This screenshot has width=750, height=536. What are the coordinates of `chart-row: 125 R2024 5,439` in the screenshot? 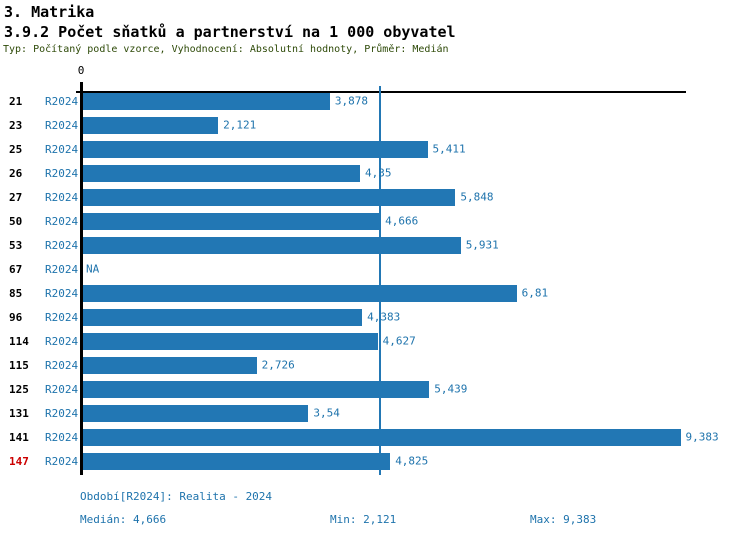 It's located at (375, 389).